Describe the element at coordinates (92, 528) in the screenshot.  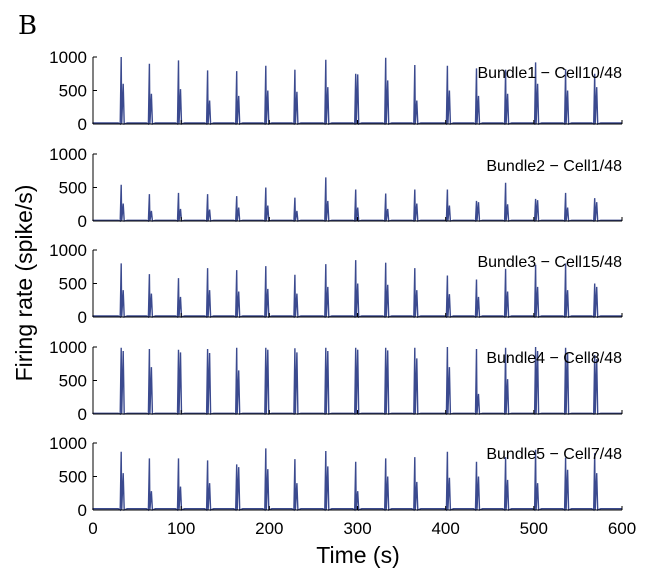
I see `x-tick-label: 0` at that location.